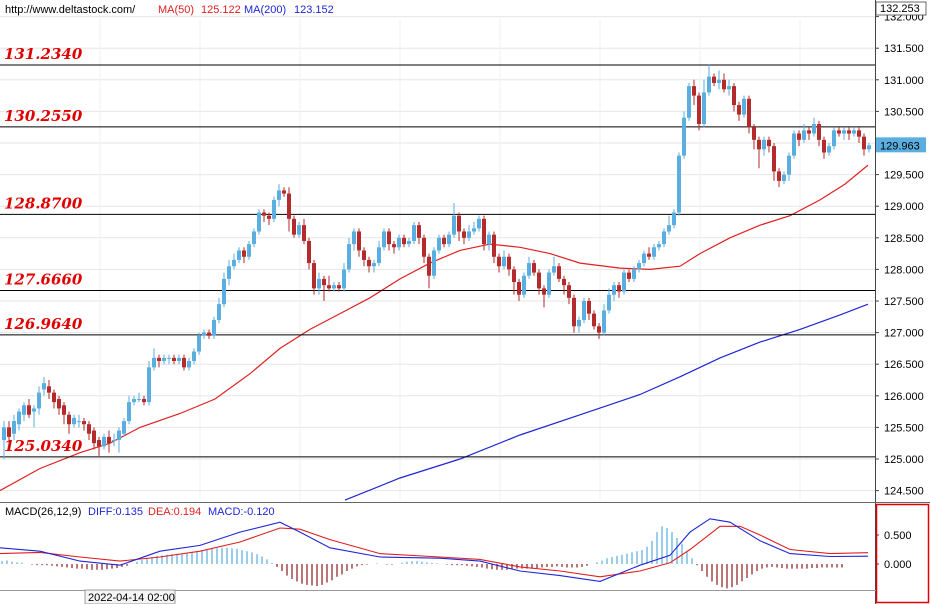  I want to click on url-label: http://www.deltastock.com/, so click(70, 10).